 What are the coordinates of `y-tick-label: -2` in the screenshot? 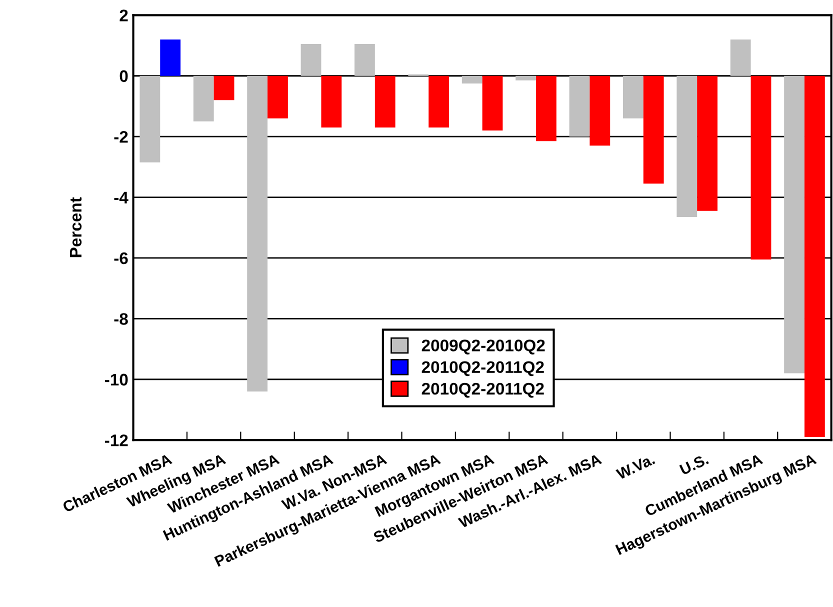 It's located at (121, 136).